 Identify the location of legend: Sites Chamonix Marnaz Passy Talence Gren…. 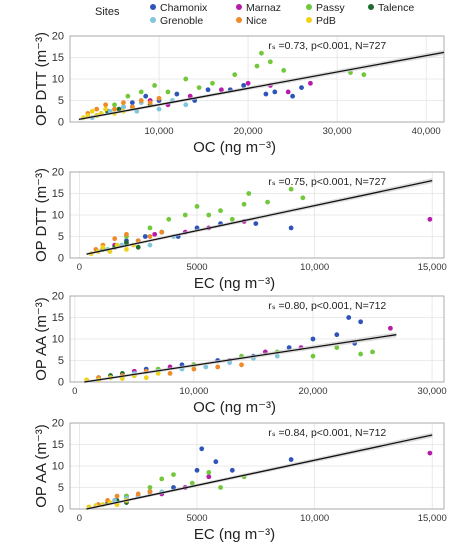
(226, 15).